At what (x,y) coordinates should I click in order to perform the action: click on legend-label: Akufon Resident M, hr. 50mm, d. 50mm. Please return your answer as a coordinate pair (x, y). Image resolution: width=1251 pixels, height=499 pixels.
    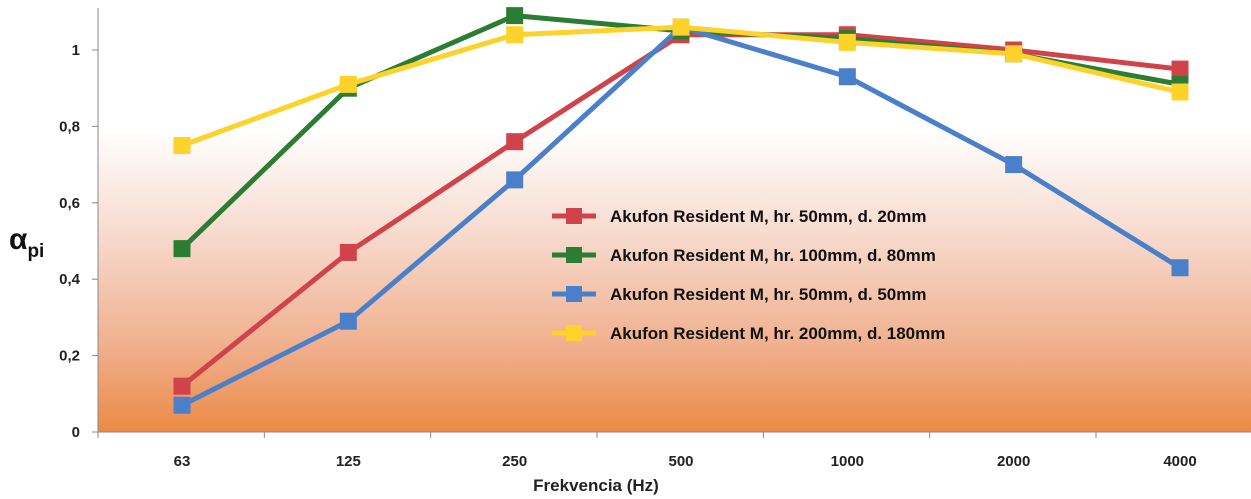
    Looking at the image, I should click on (768, 294).